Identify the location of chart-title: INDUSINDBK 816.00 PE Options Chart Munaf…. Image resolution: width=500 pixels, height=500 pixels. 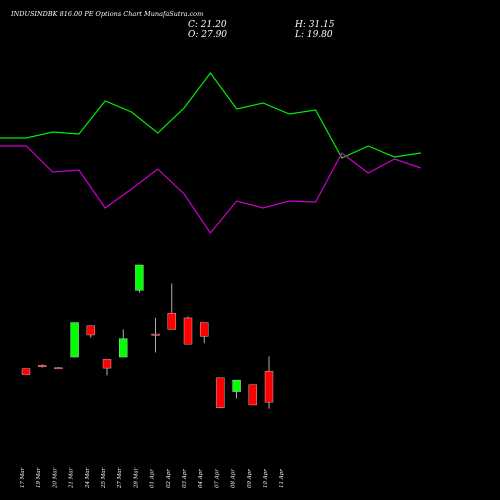
(106, 14).